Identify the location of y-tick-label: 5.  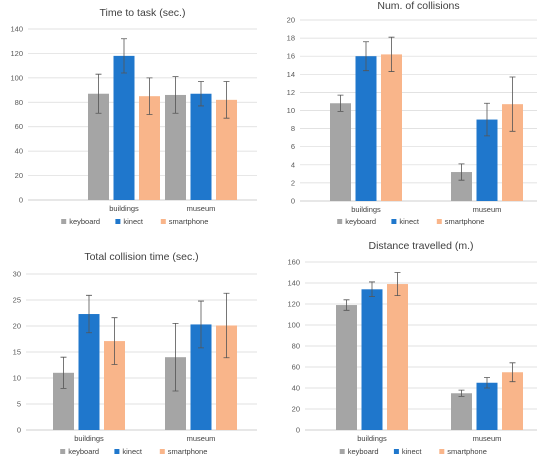
(19, 404).